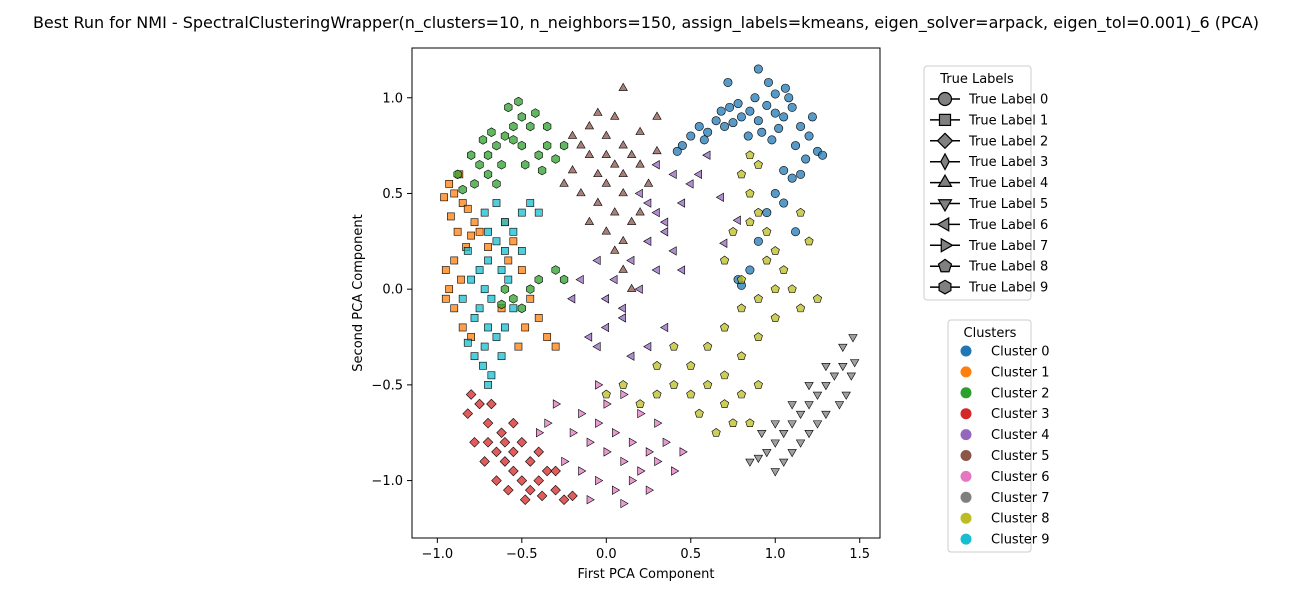  Describe the element at coordinates (690, 554) in the screenshot. I see `x-tick-label: 0.5` at that location.